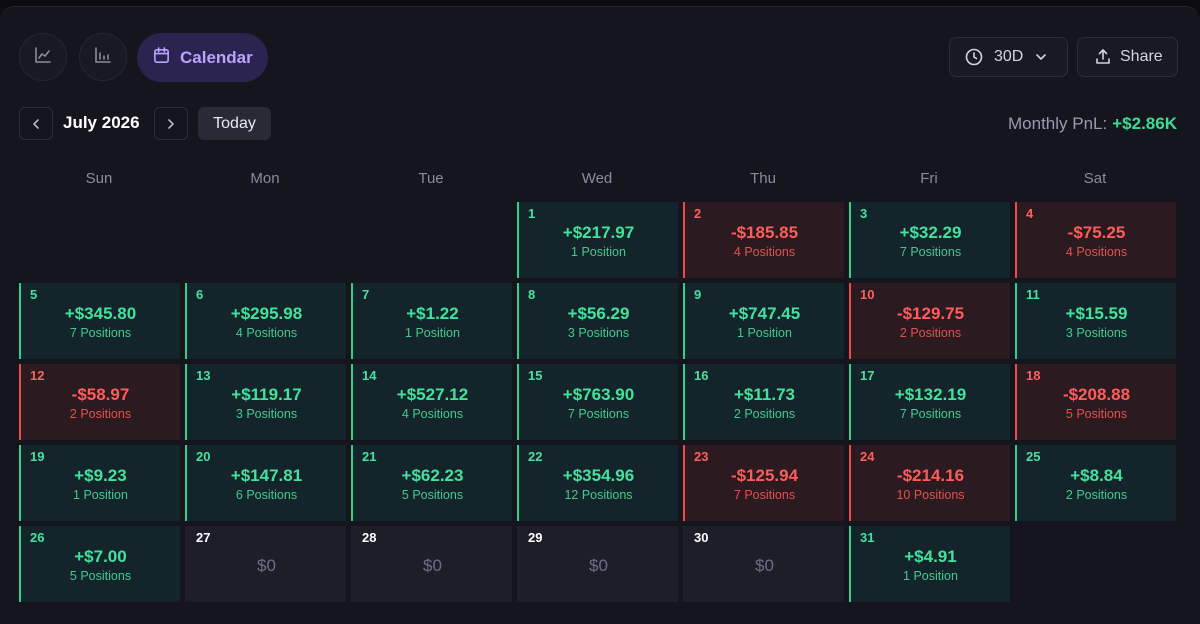 The image size is (1200, 624). I want to click on monthly-pnl-label: Monthly PnL:, so click(1058, 123).